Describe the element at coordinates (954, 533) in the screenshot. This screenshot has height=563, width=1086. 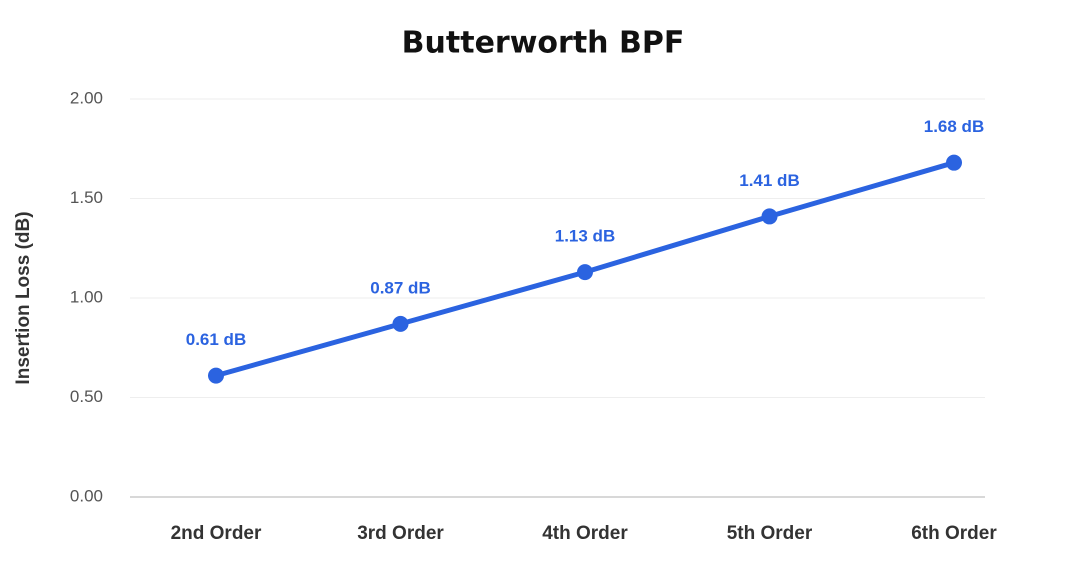
I see `x-tick-label: 6th Order` at that location.